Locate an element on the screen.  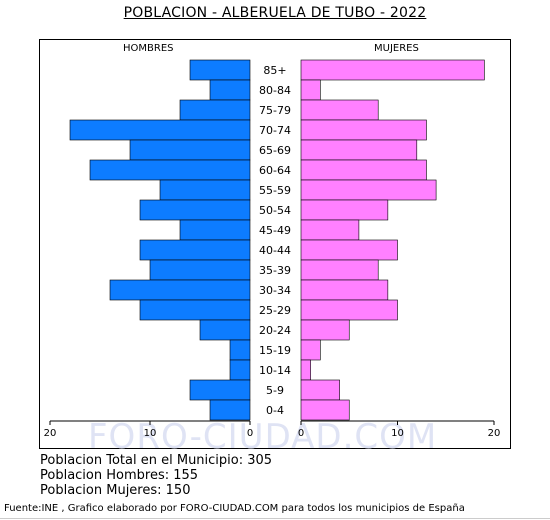
age-label-30-34: 30-34 is located at coordinates (275, 290).